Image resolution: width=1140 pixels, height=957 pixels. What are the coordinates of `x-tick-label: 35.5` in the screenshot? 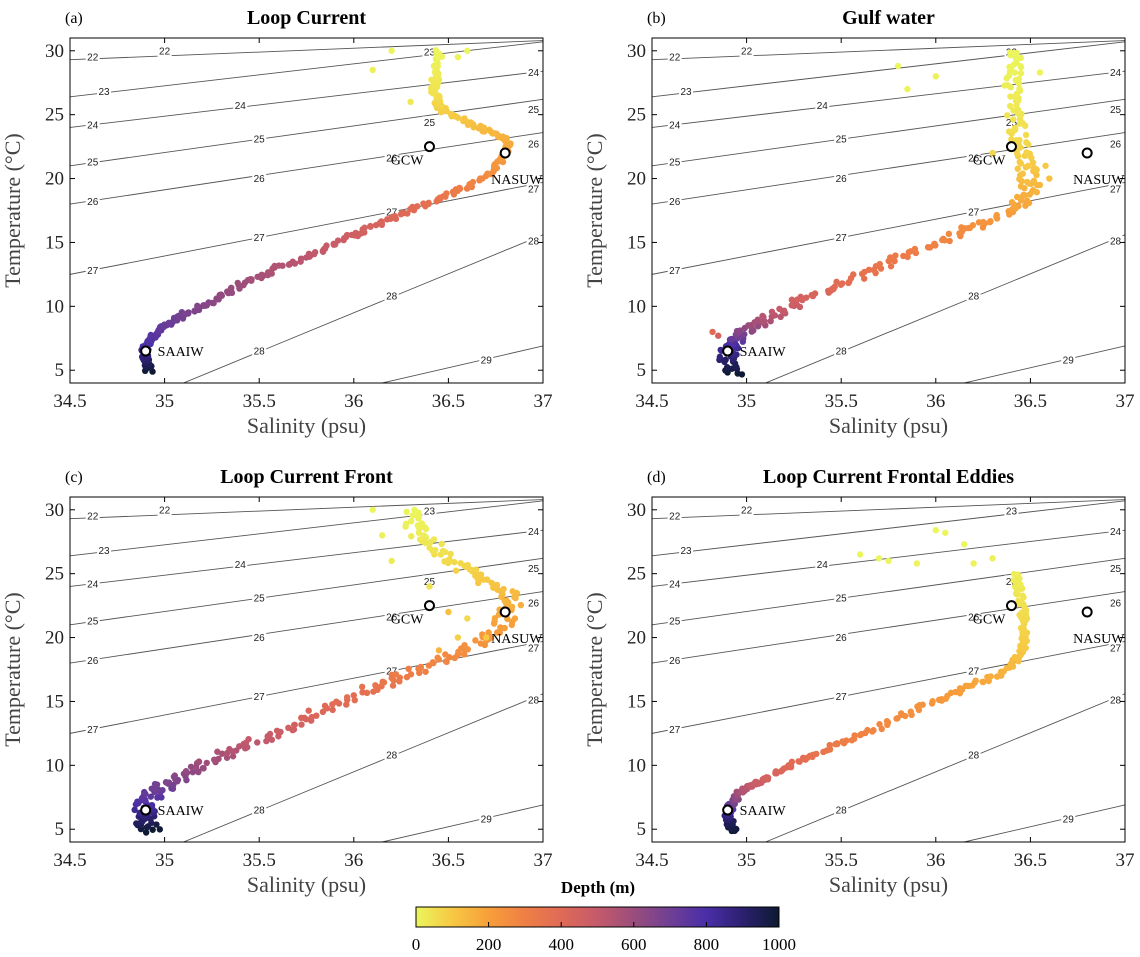 It's located at (259, 401).